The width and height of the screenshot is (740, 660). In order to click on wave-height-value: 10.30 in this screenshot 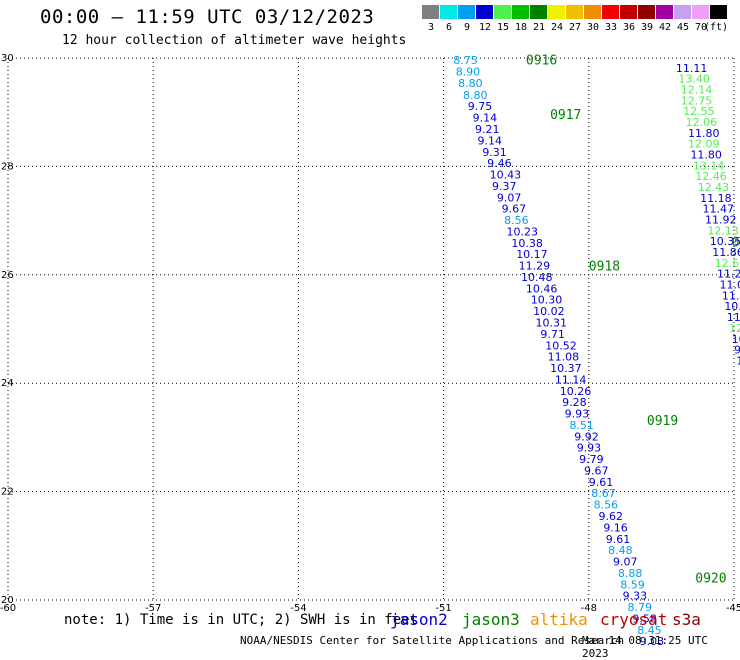, I will do `click(547, 300)`.